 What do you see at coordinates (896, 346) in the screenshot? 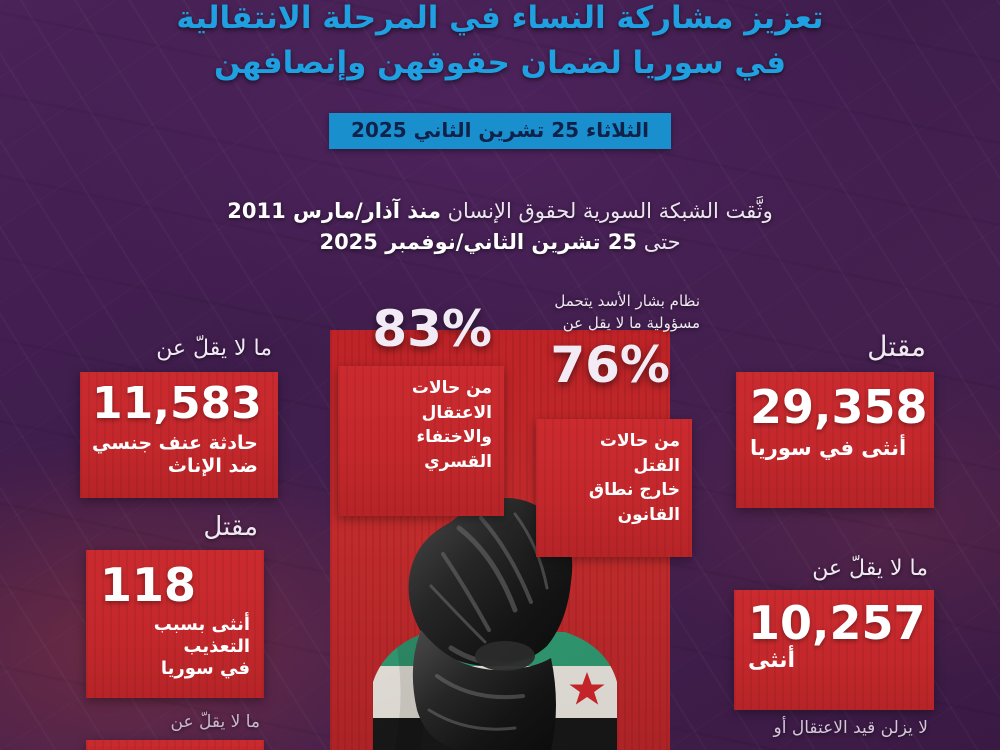
I see `stat-caption-killed-females: مقتل` at bounding box center [896, 346].